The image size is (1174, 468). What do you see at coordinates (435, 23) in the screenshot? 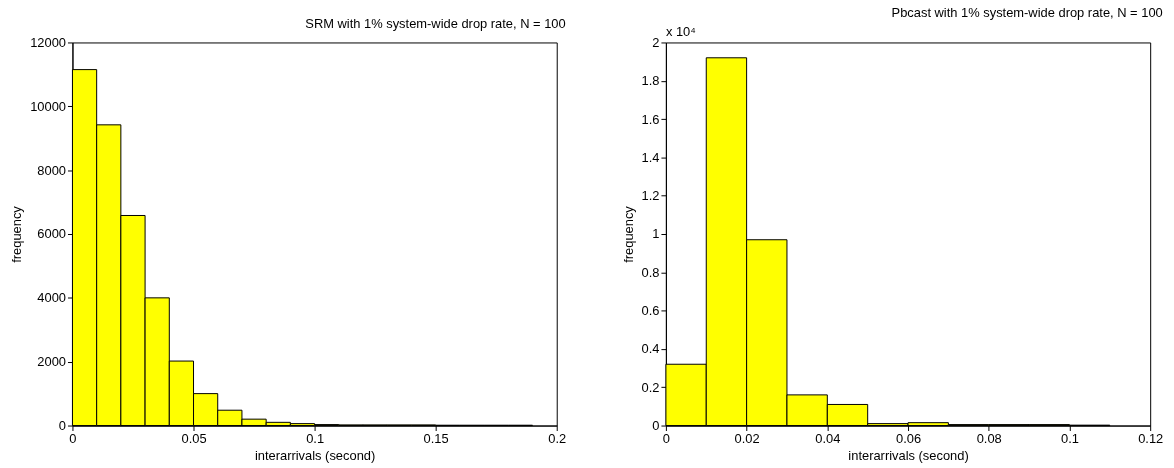
I see `chart-title: SRM with 1% system-wide drop rate, N = 100` at bounding box center [435, 23].